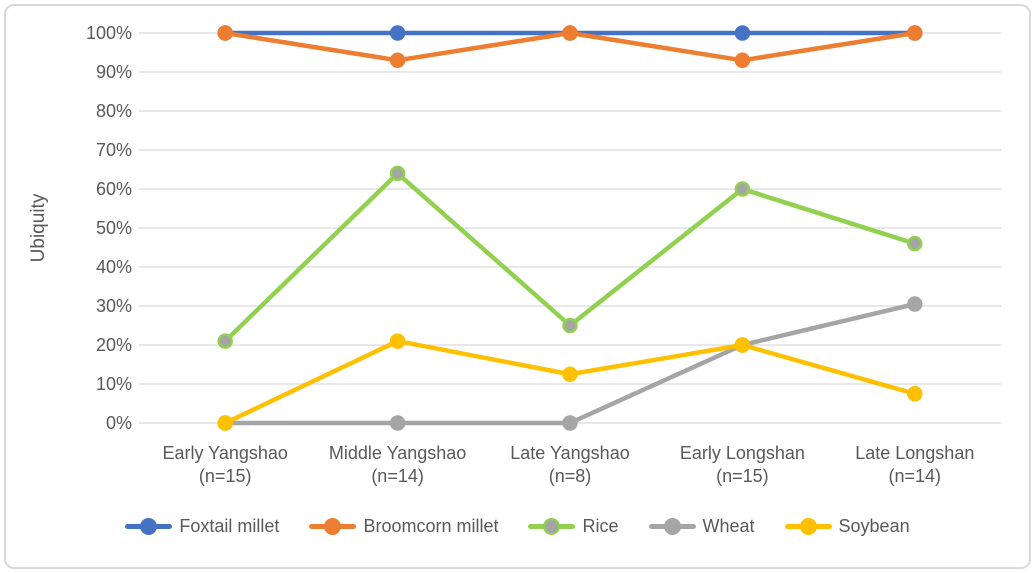  I want to click on legend-item-broomcorn-millet: Broomcorn millet, so click(403, 526).